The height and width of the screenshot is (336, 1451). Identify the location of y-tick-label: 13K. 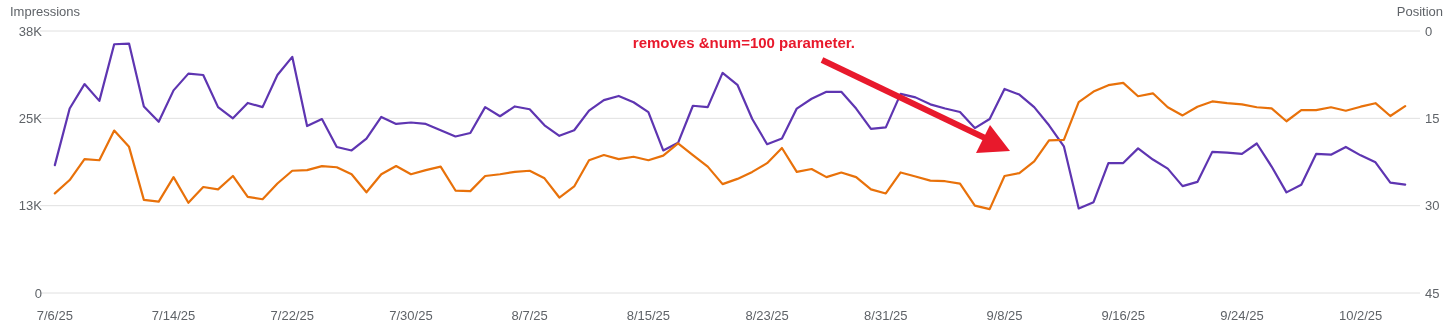
(30, 206).